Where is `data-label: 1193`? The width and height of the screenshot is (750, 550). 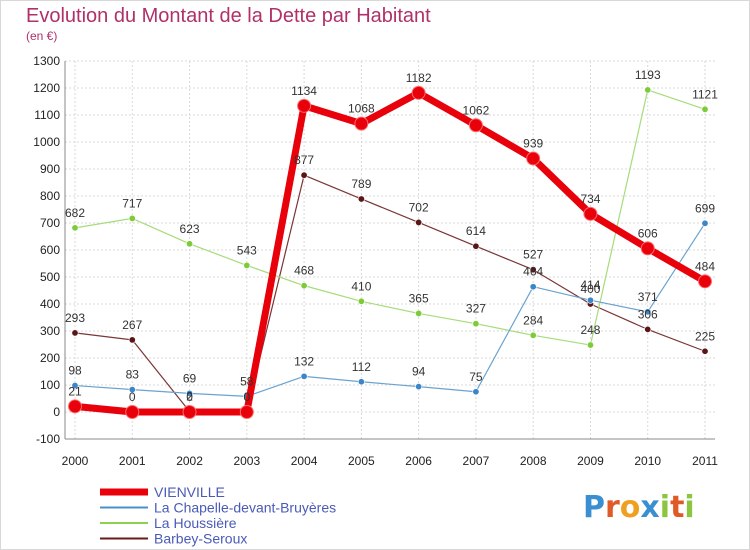 data-label: 1193 is located at coordinates (648, 75).